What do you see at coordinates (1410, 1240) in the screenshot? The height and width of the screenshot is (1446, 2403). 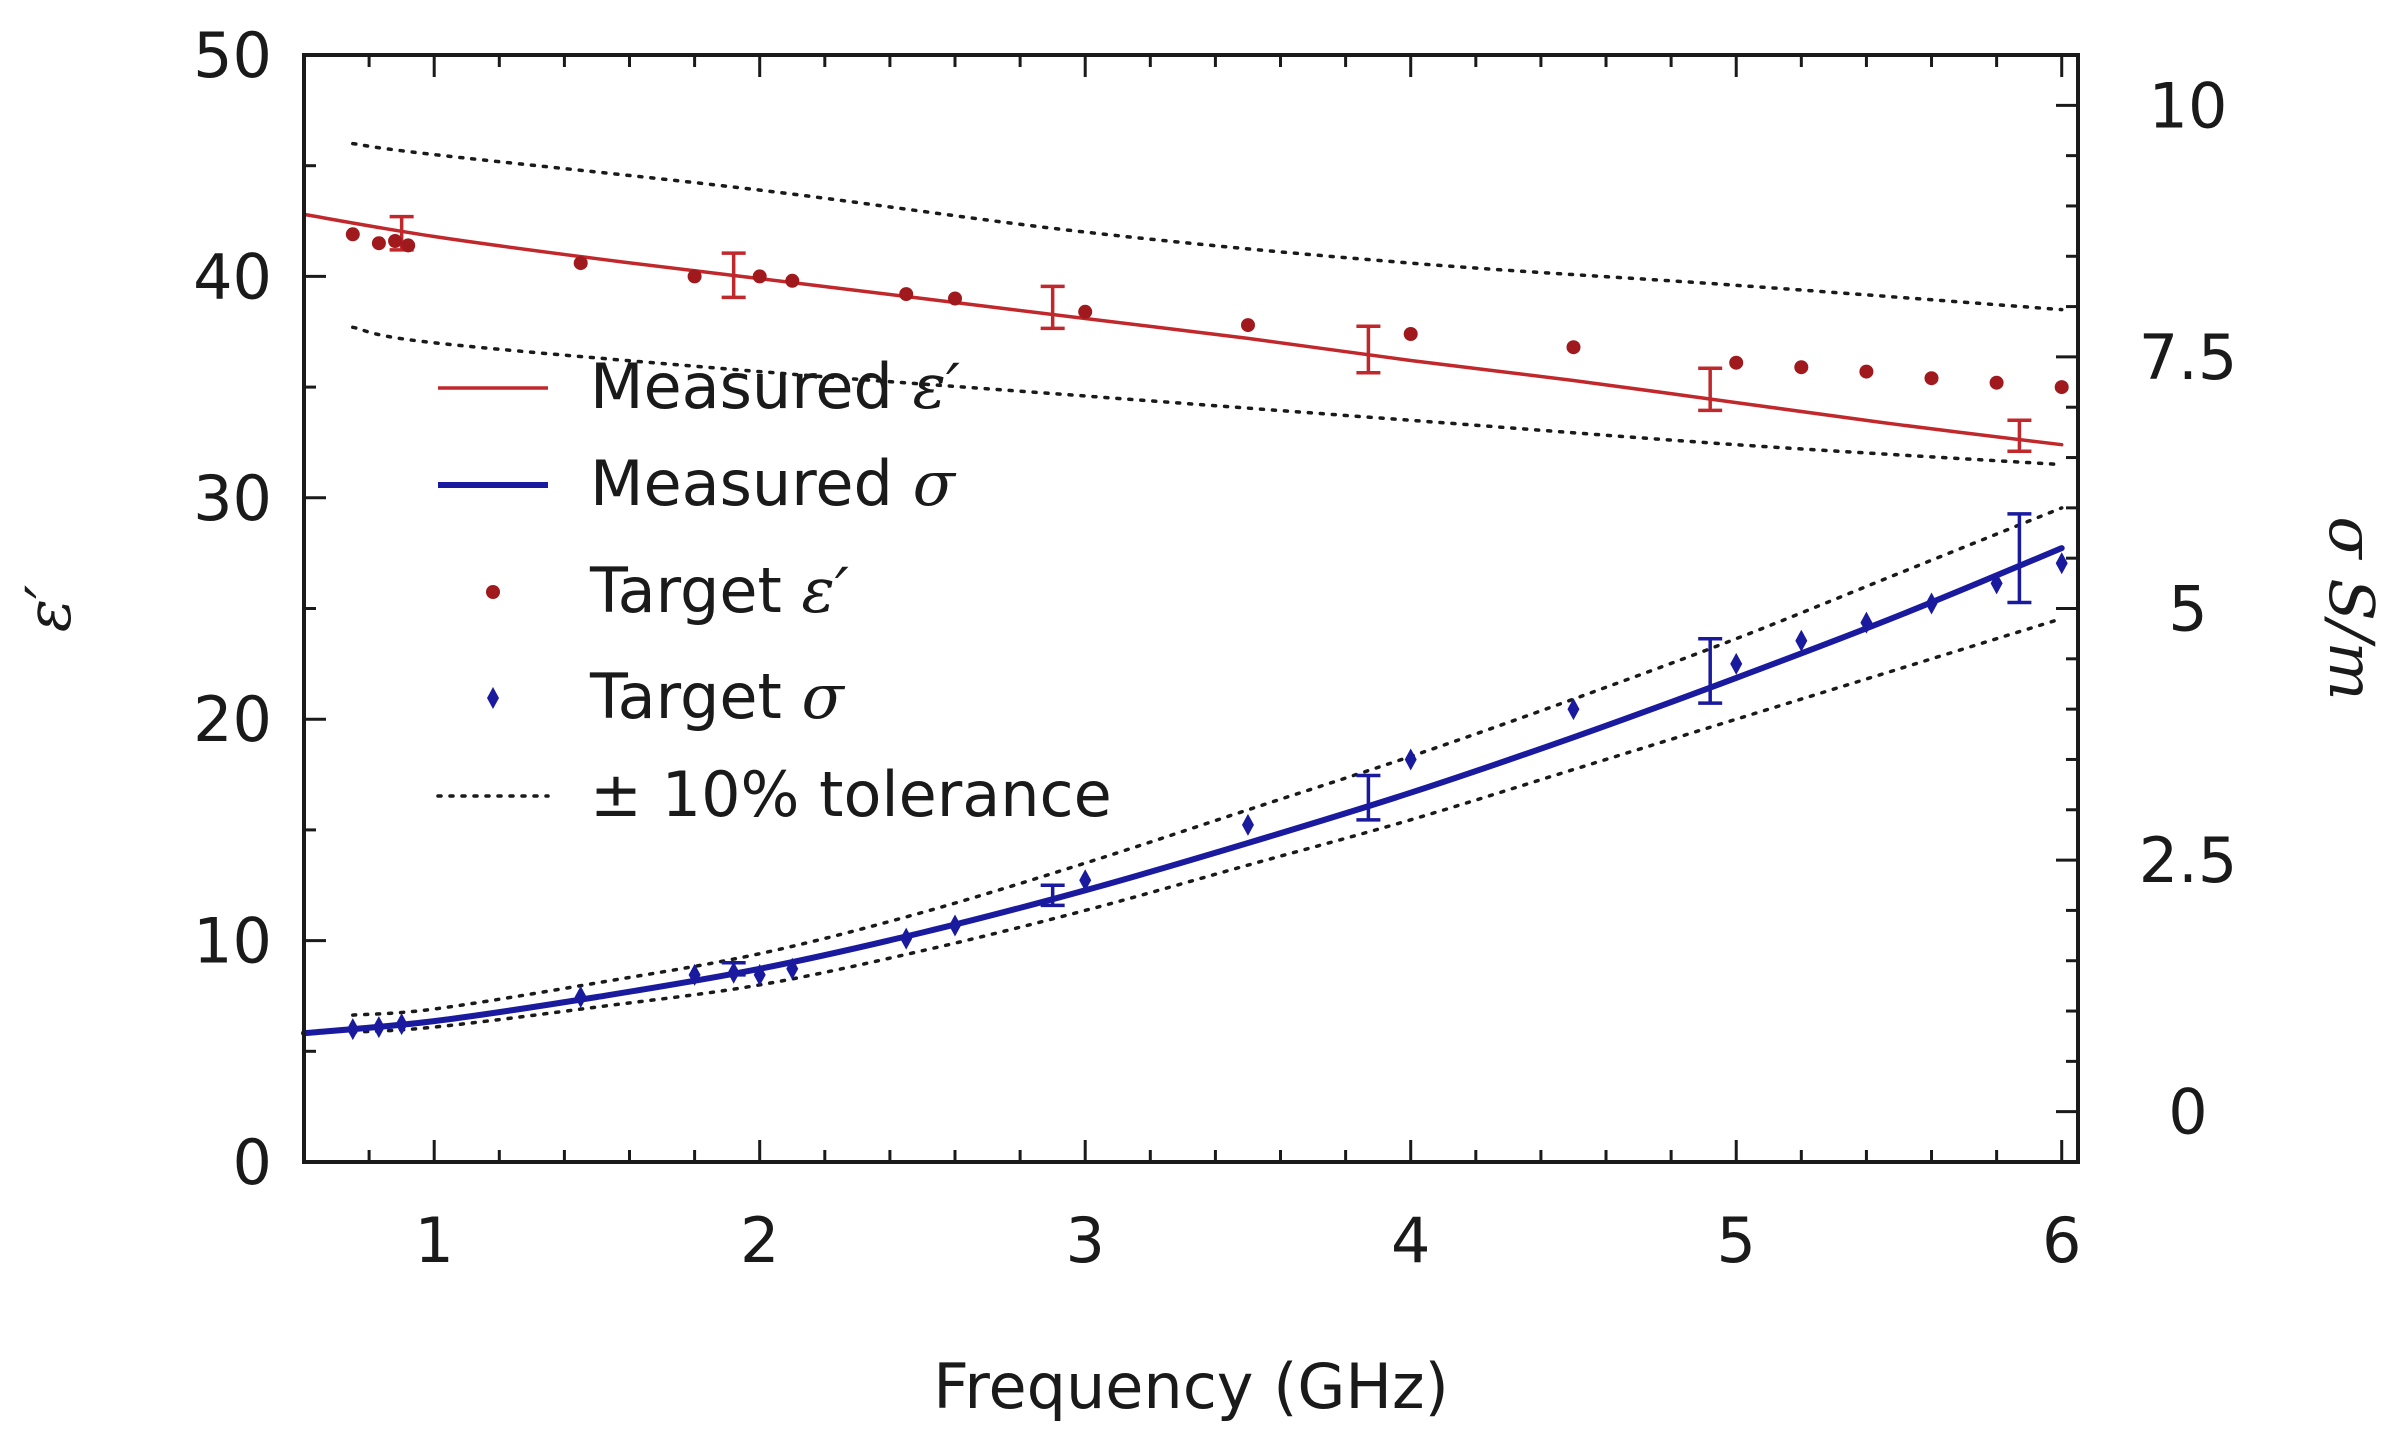 I see `x-tick-label: 4` at bounding box center [1410, 1240].